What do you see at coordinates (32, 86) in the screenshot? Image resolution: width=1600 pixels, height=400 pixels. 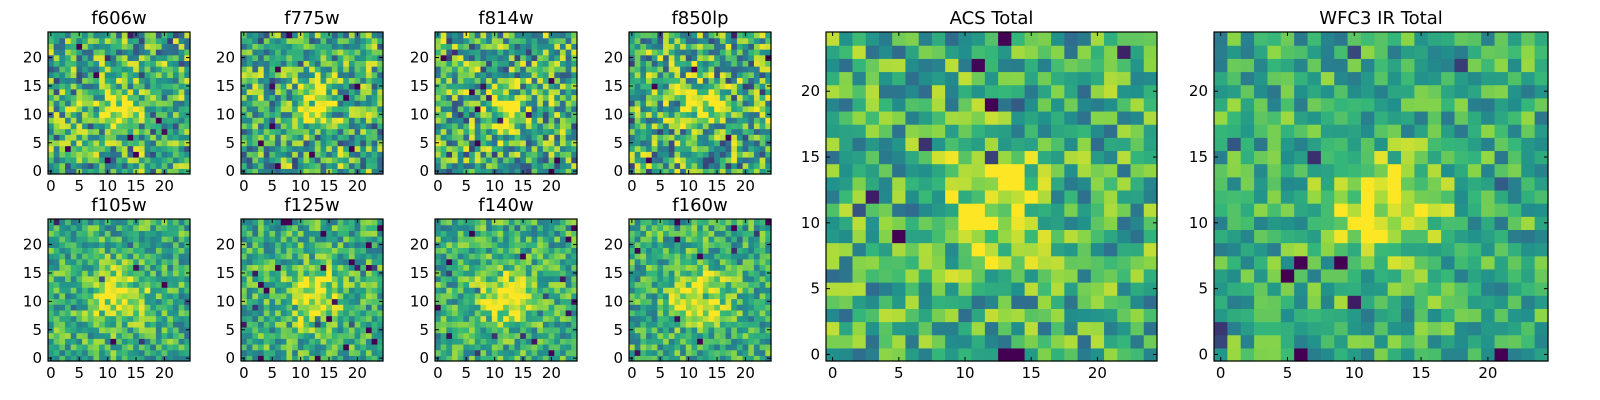 I see `y-tick-label: 15` at bounding box center [32, 86].